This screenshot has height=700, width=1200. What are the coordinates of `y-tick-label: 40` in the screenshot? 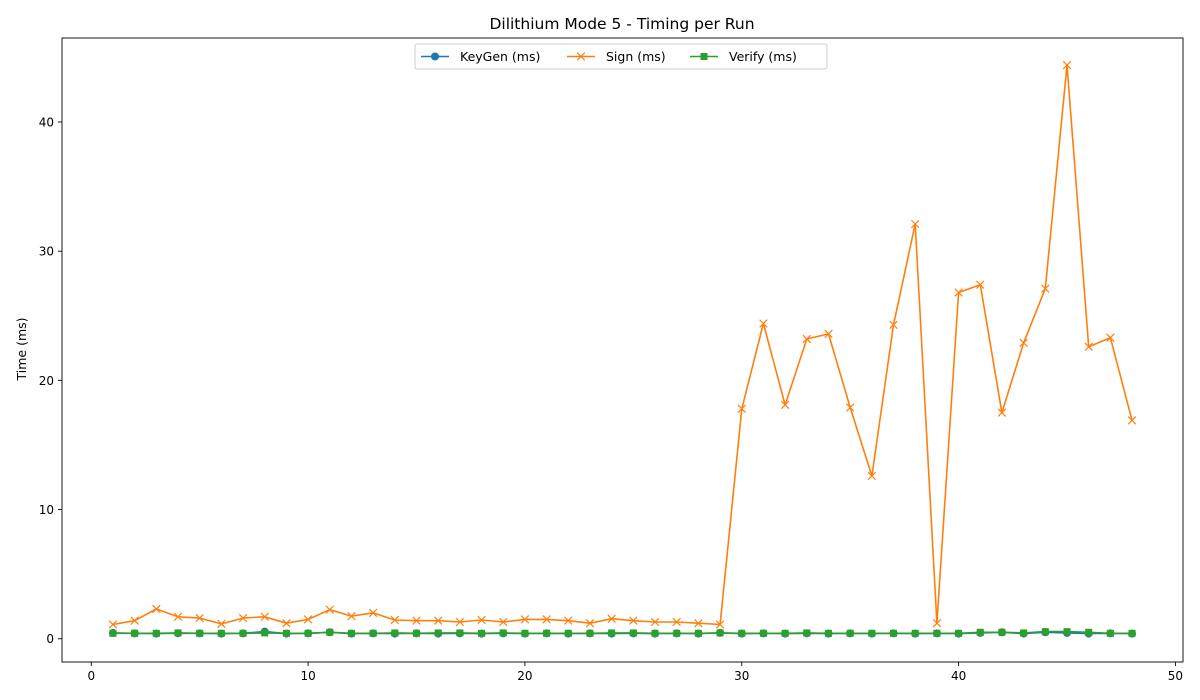 It's located at (46, 122).